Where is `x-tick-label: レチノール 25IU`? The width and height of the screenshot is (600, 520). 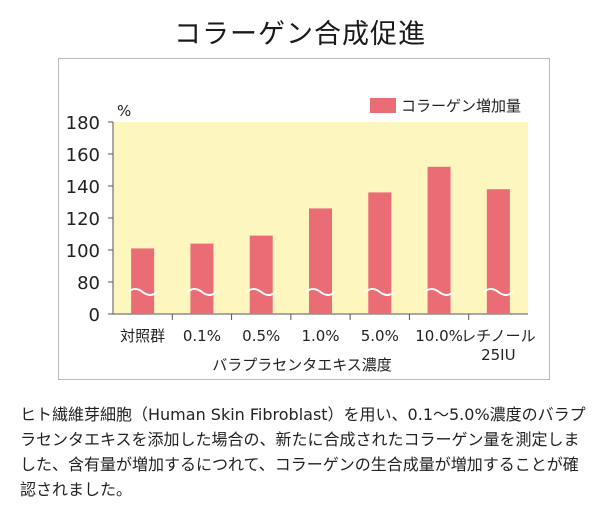
x-tick-label: レチノール 25IU is located at coordinates (498, 345).